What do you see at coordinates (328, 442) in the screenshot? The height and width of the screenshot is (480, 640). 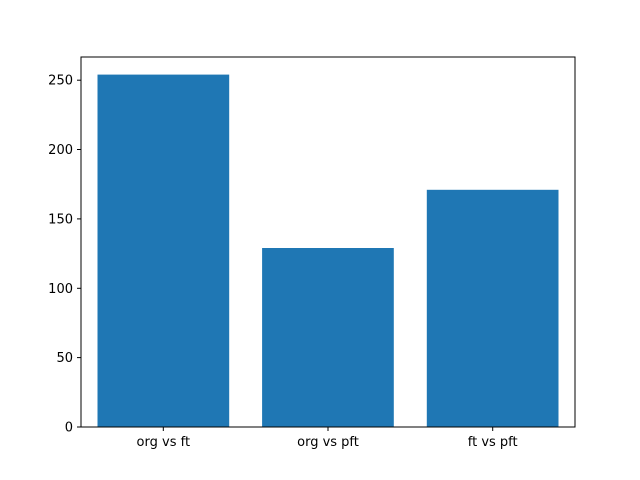 I see `x-tick-label: org vs pft` at bounding box center [328, 442].